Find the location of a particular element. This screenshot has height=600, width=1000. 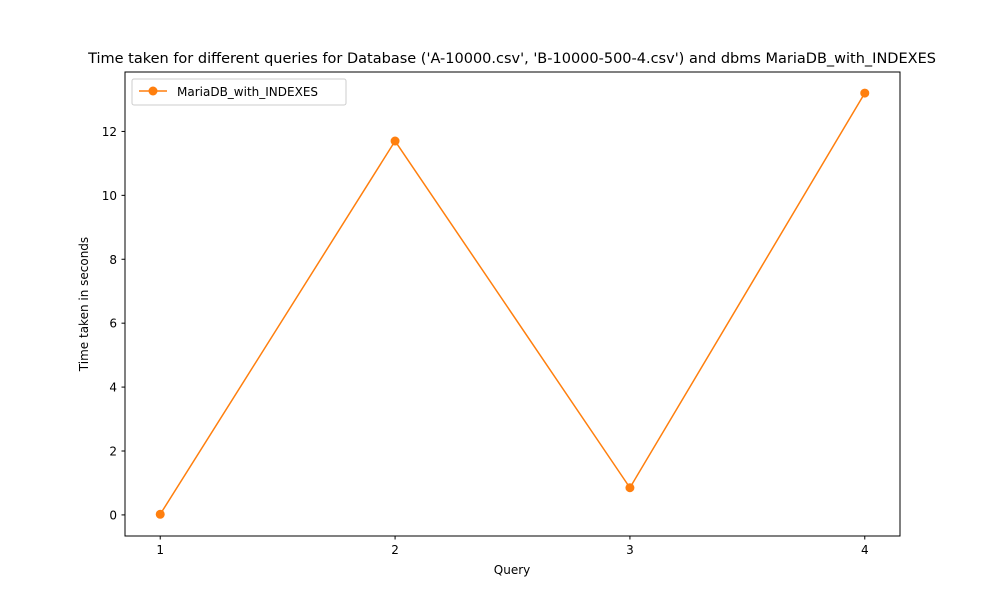

y-tick-label: 6 is located at coordinates (113, 324).